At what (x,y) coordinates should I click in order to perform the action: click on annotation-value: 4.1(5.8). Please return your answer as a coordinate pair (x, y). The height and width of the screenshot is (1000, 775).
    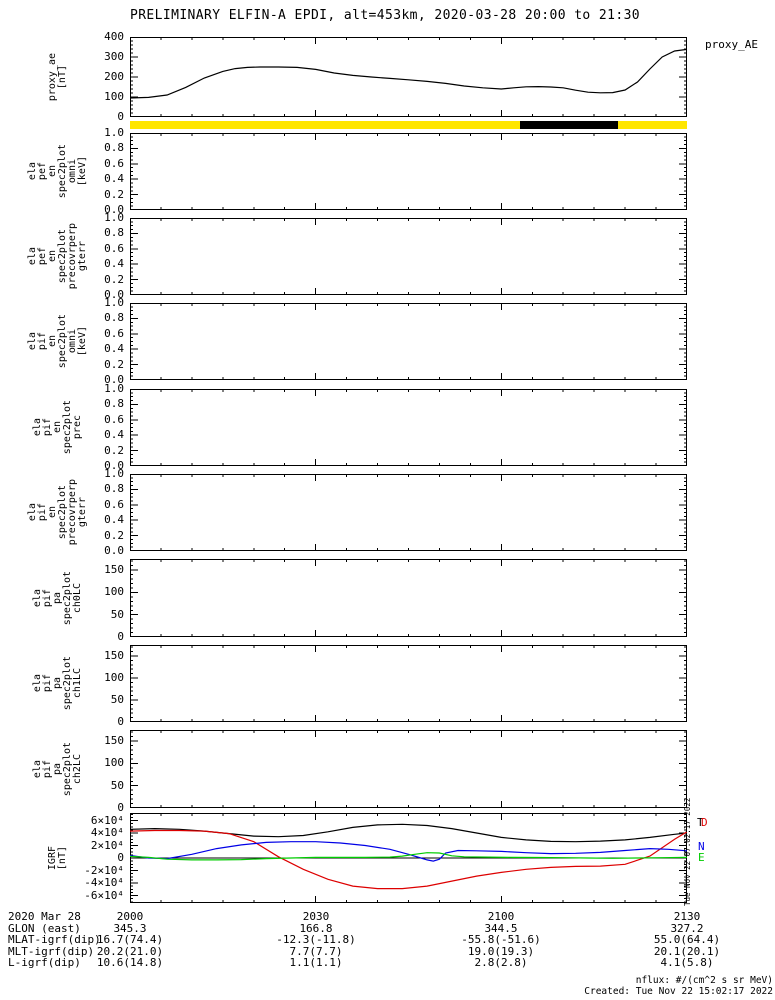
    Looking at the image, I should click on (687, 962).